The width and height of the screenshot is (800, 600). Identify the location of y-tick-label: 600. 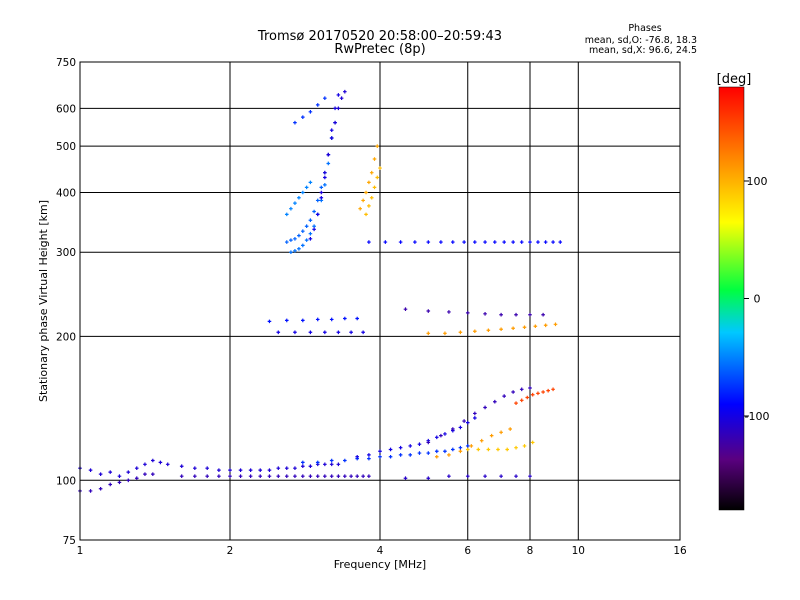
(66, 109).